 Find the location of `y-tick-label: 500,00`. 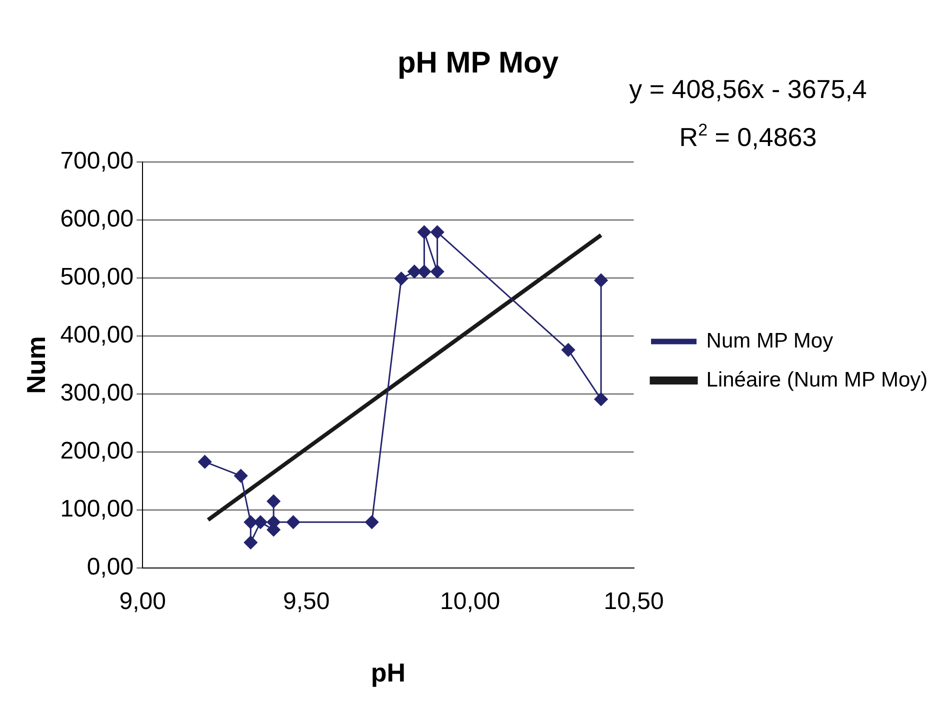

y-tick-label: 500,00 is located at coordinates (97, 277).